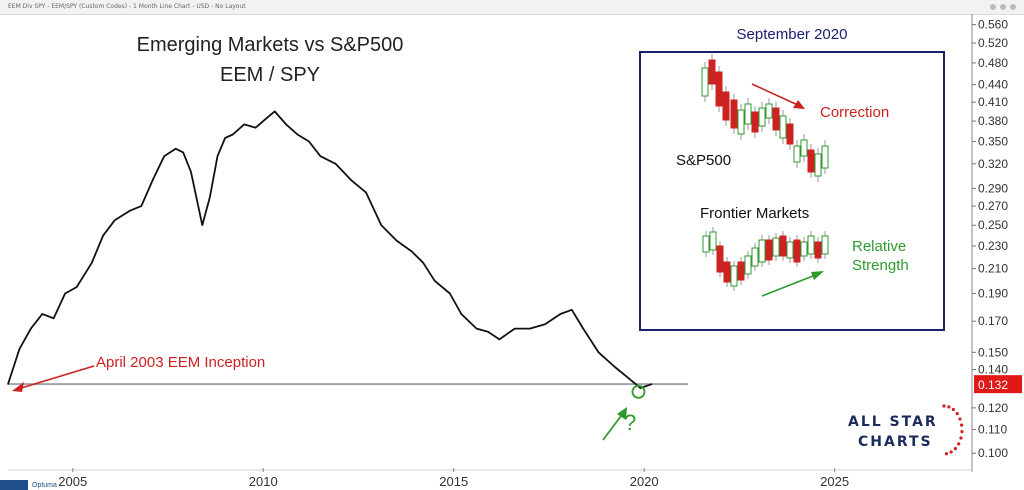 This screenshot has height=490, width=1024. I want to click on last-value-label: 0.132, so click(993, 385).